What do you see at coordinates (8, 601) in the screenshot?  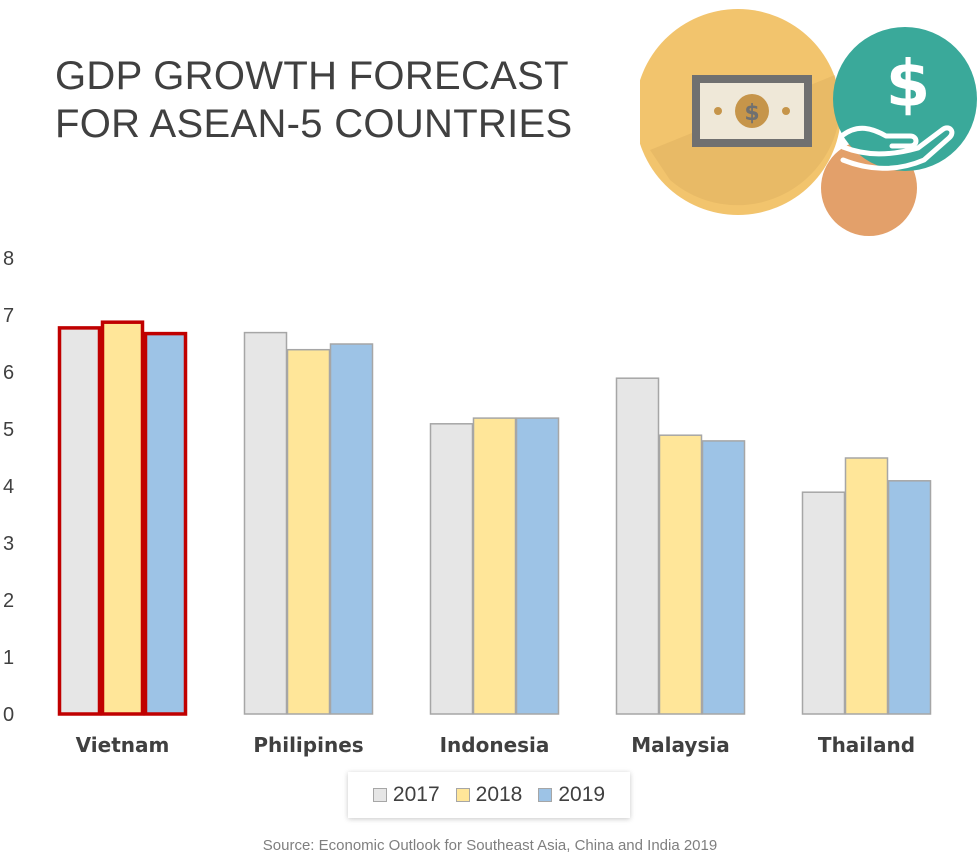 I see `y-tick-label: 2` at bounding box center [8, 601].